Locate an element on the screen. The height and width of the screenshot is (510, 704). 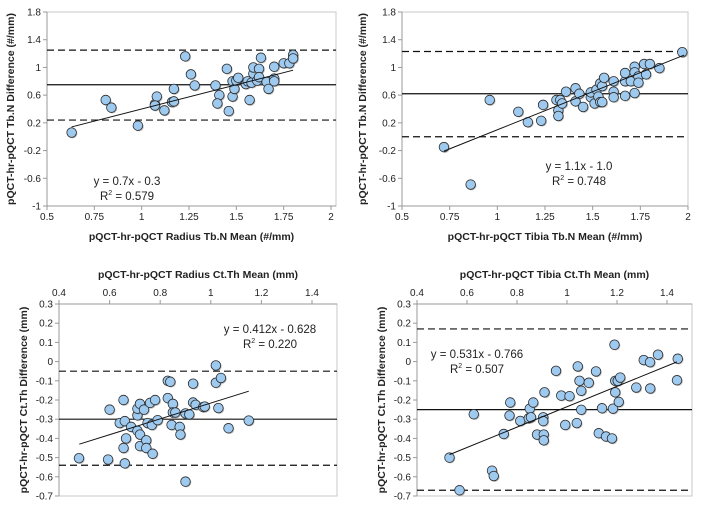
x-tick-label: 0.4 is located at coordinates (417, 293).